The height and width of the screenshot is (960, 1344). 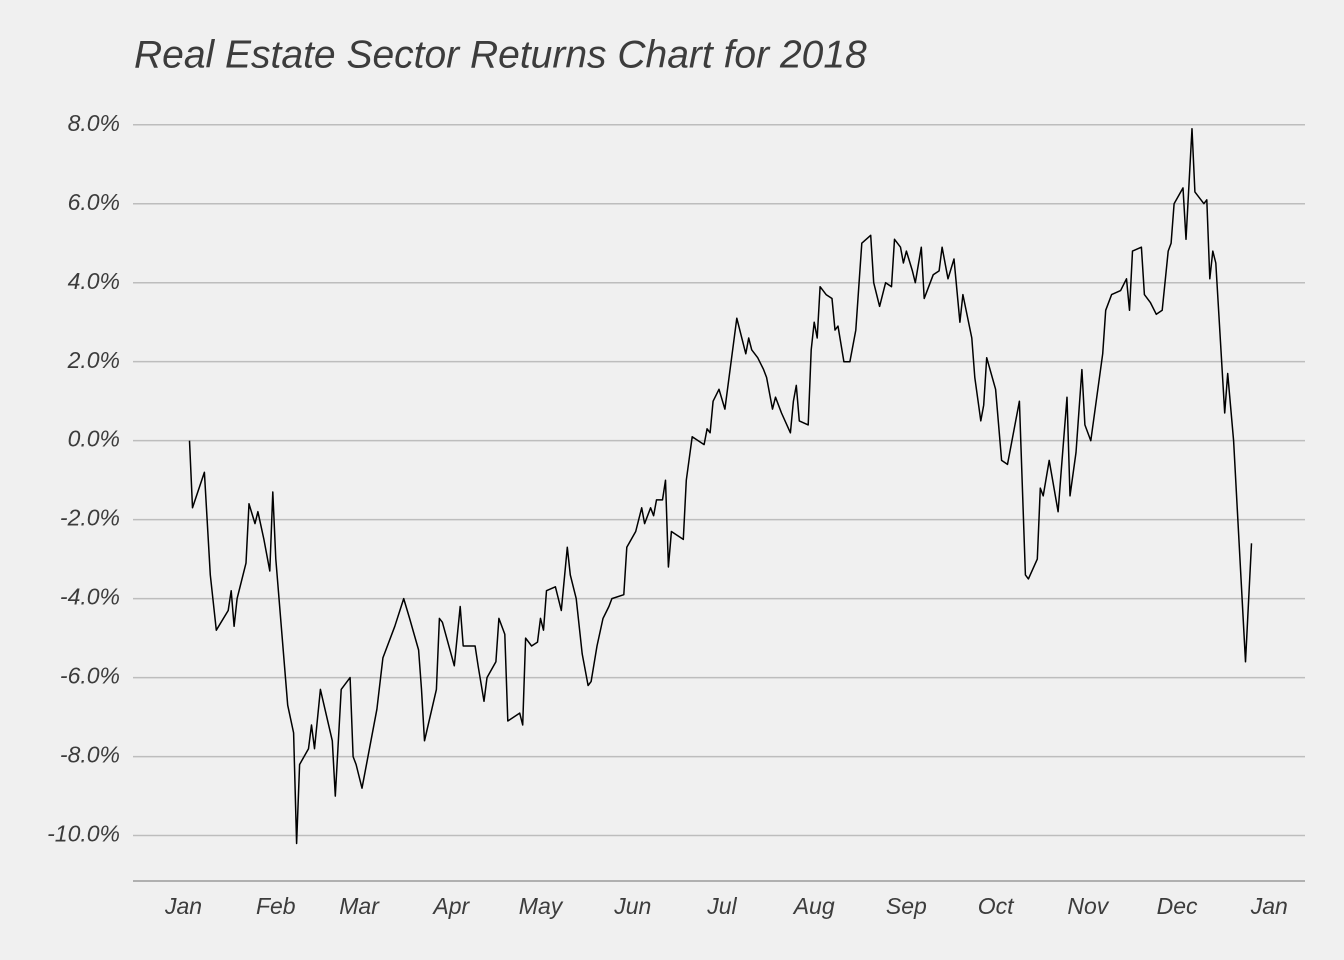 What do you see at coordinates (94, 202) in the screenshot?
I see `y-tick-label: 6.0%` at bounding box center [94, 202].